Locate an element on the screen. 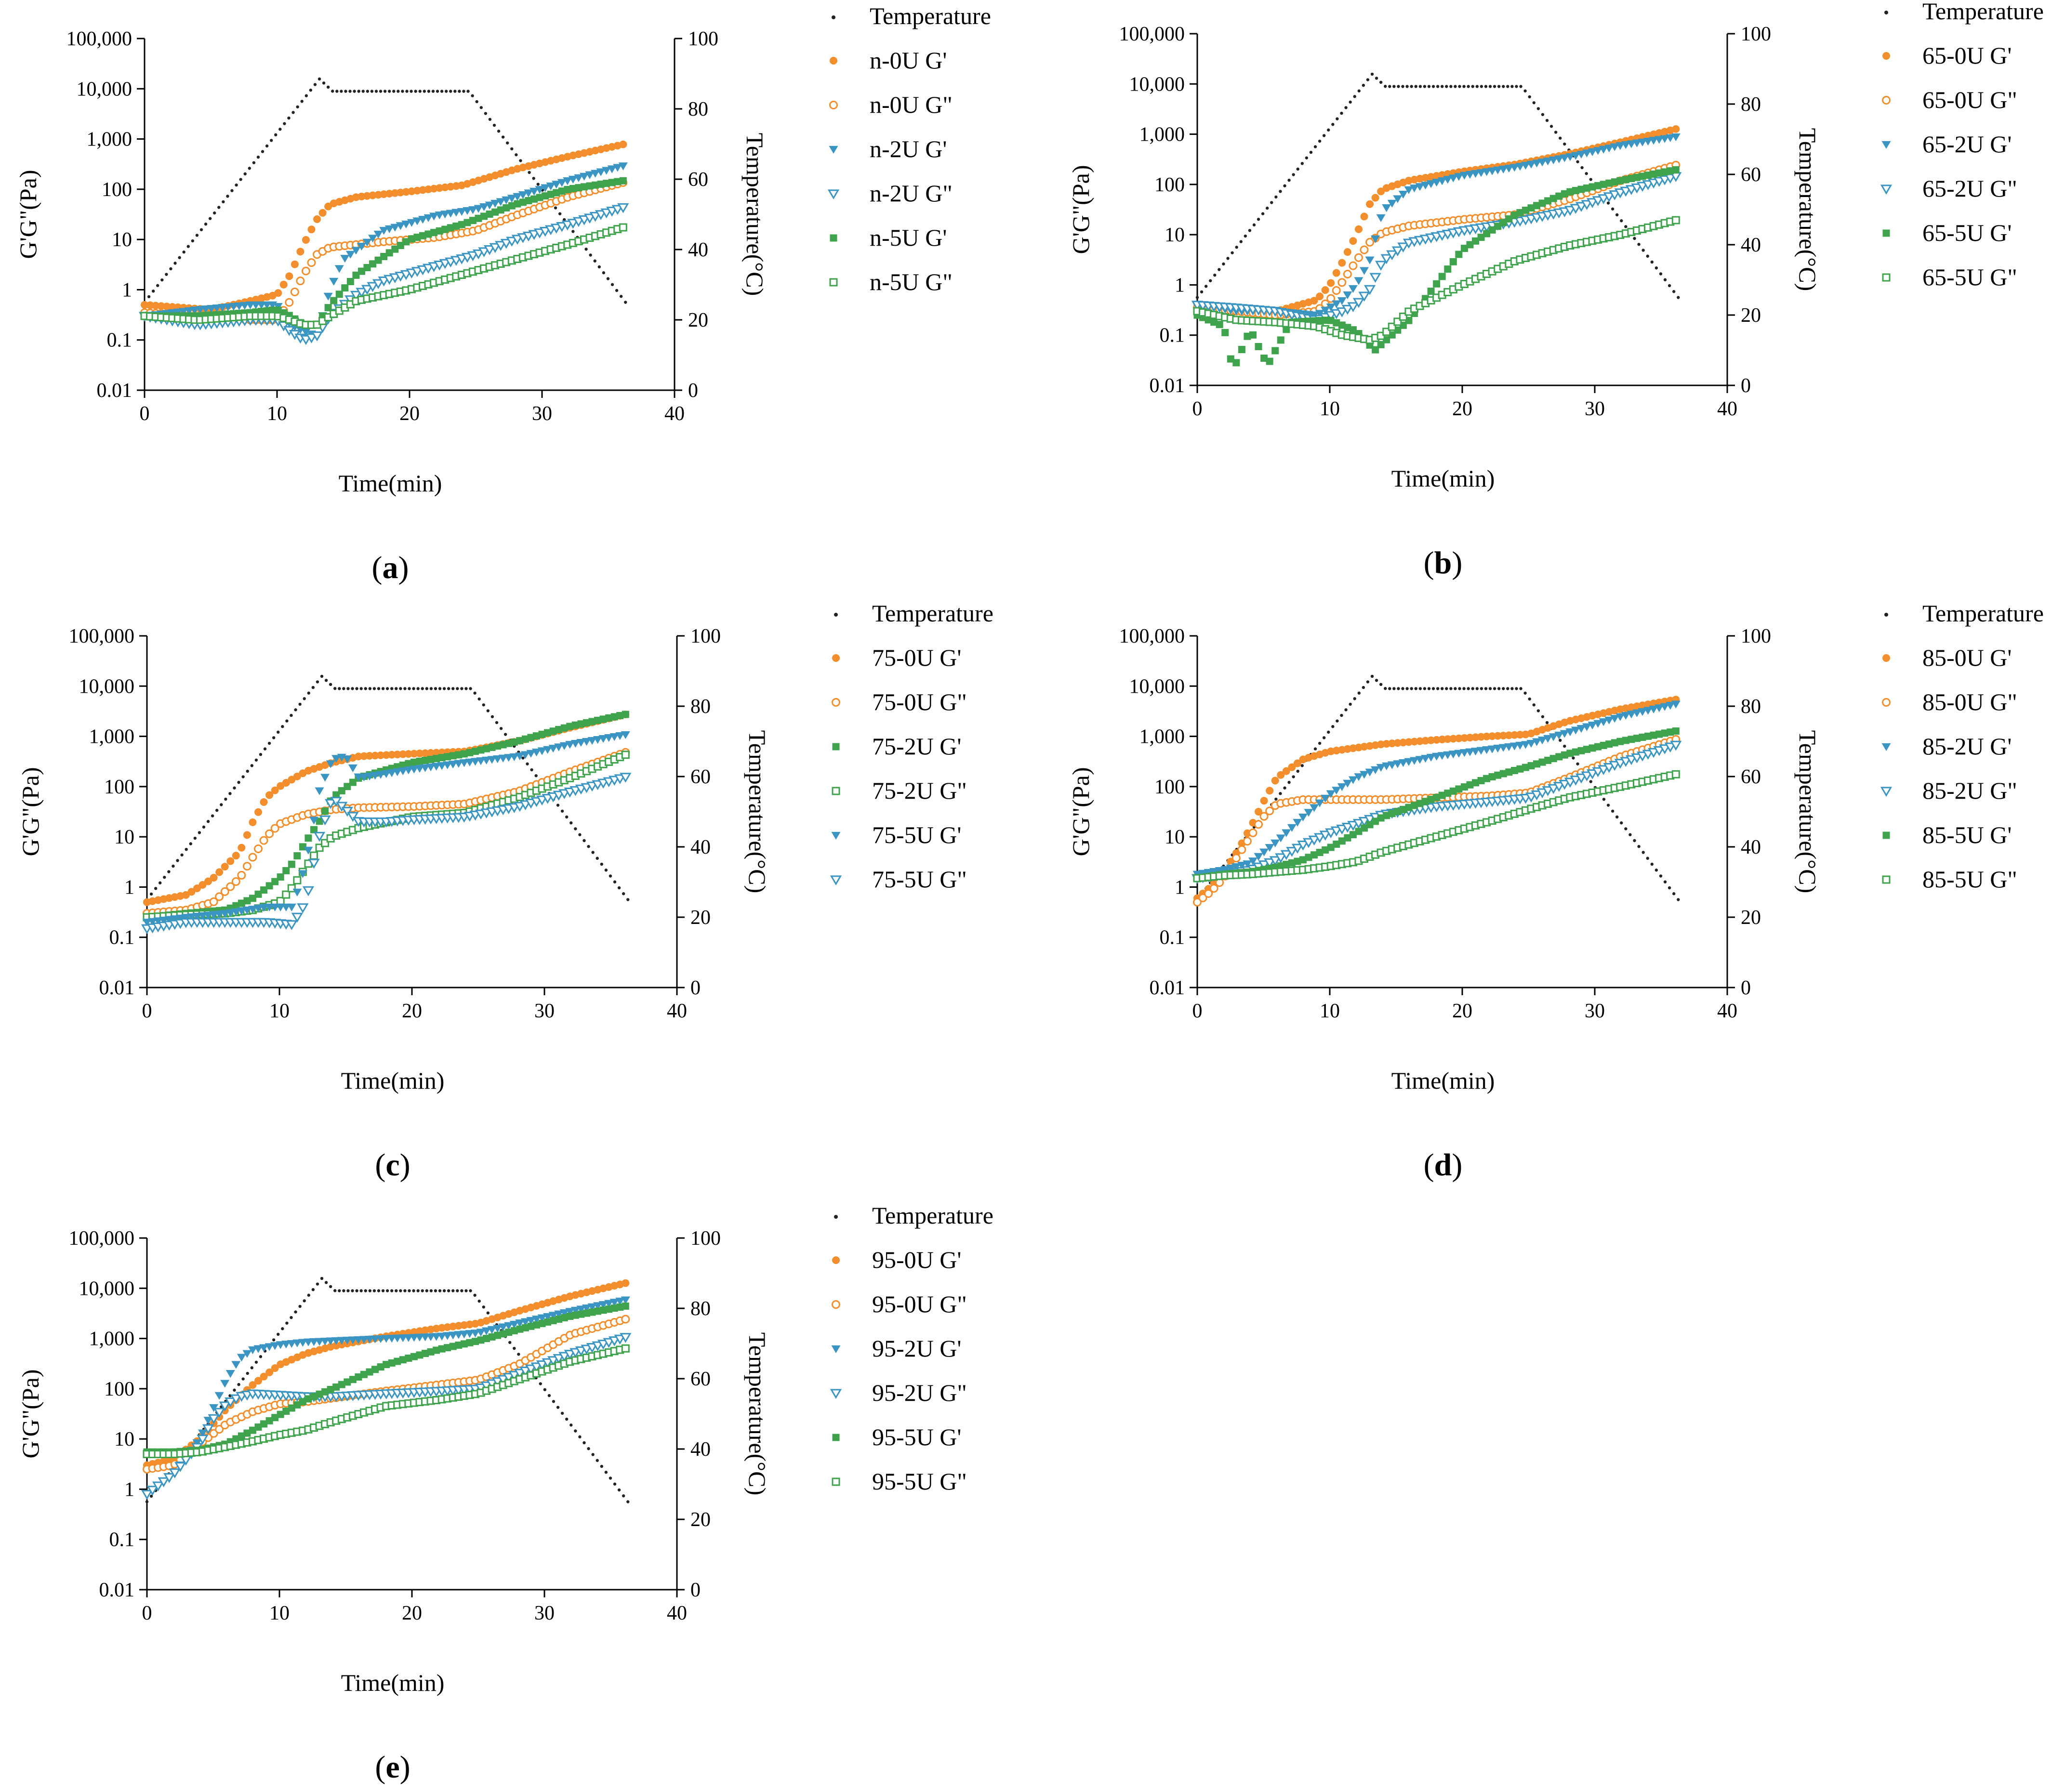  y-left-tick-label: 100,000 is located at coordinates (1152, 34).